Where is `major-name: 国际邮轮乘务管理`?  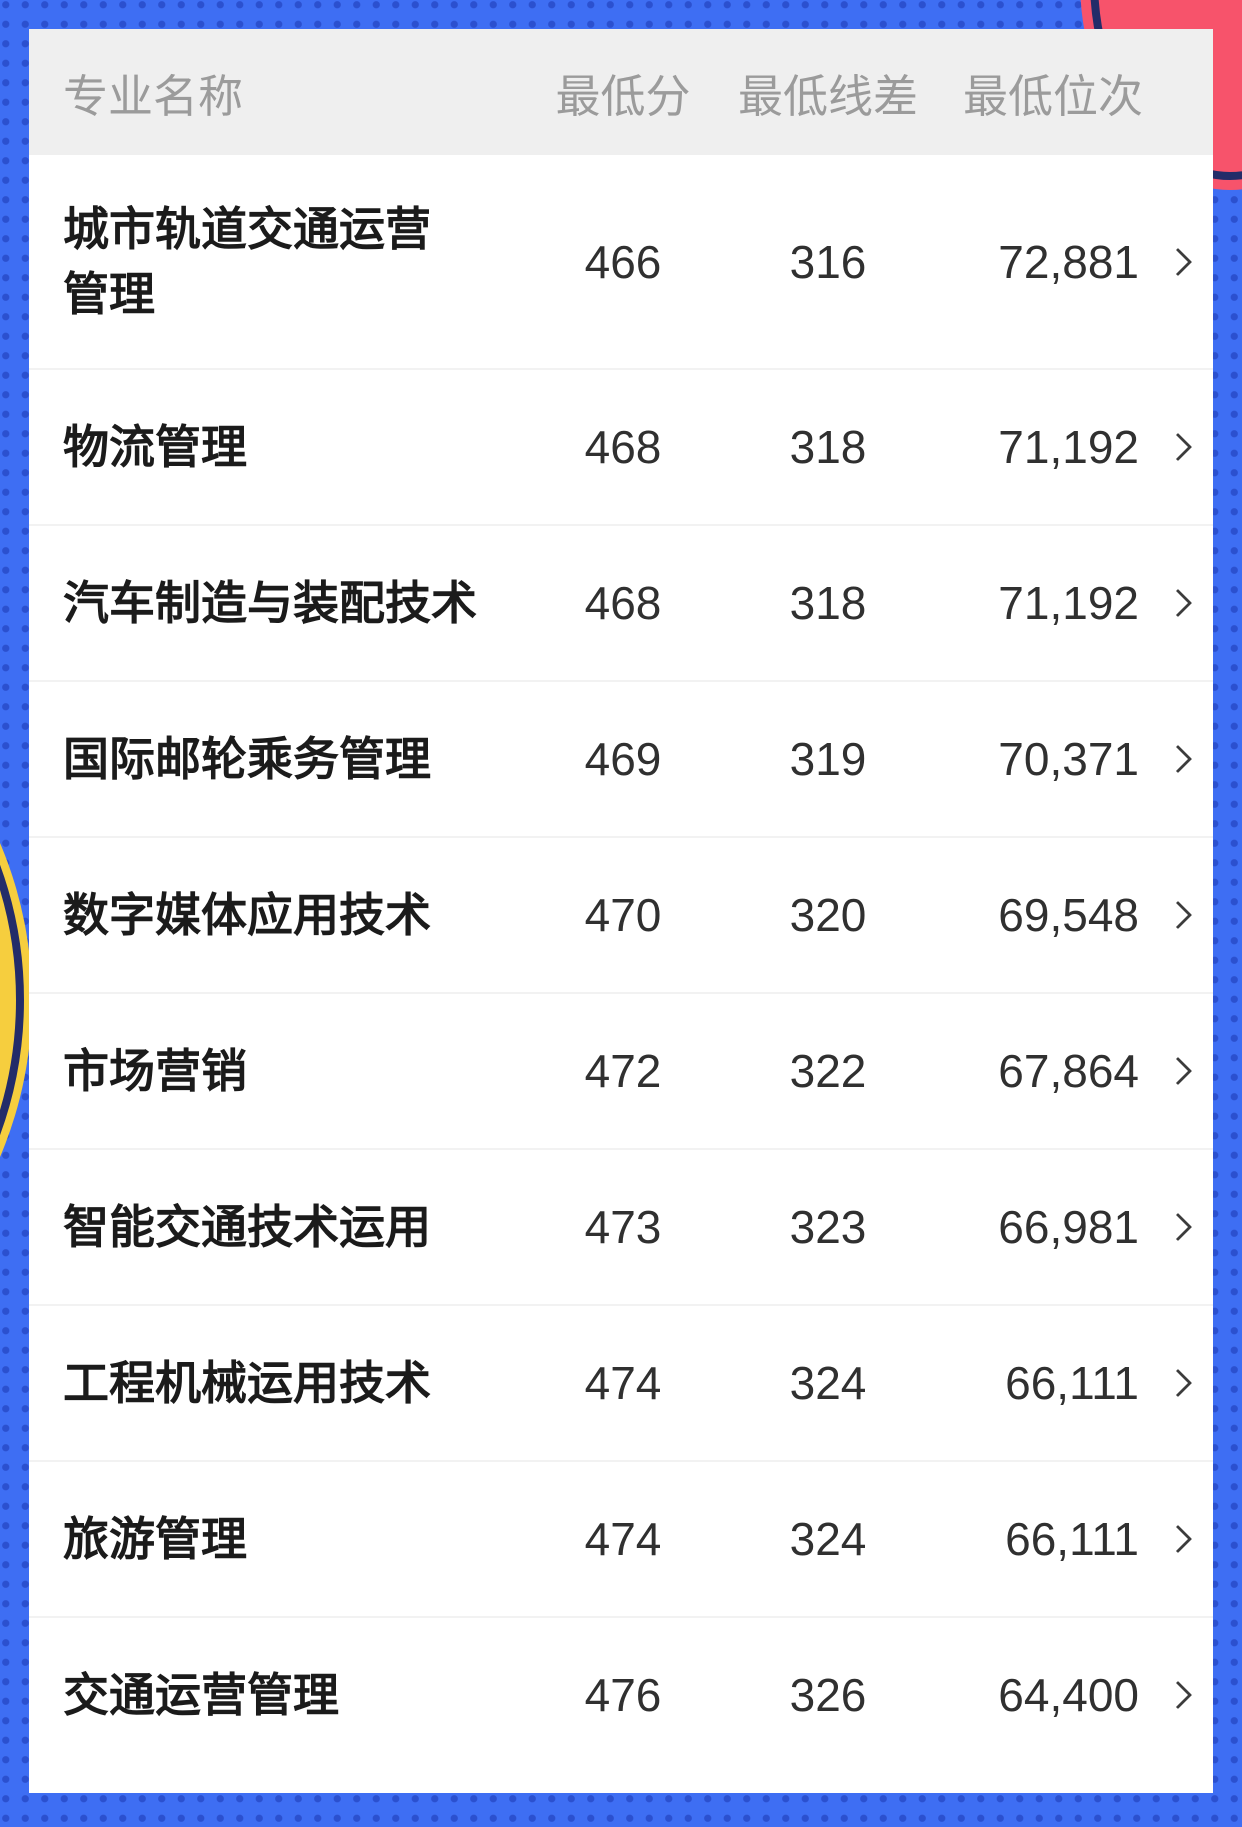
major-name: 国际邮轮乘务管理 is located at coordinates (247, 758).